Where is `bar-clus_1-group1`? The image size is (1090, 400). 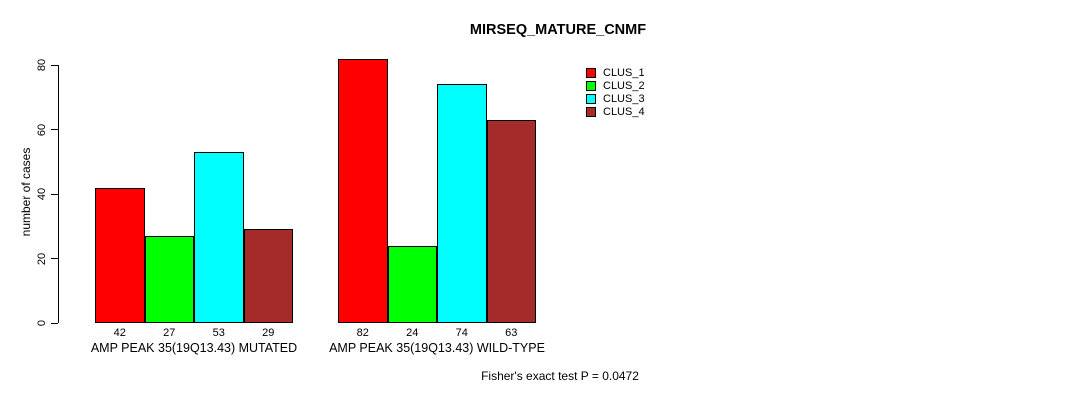 bar-clus_1-group1 is located at coordinates (120, 255).